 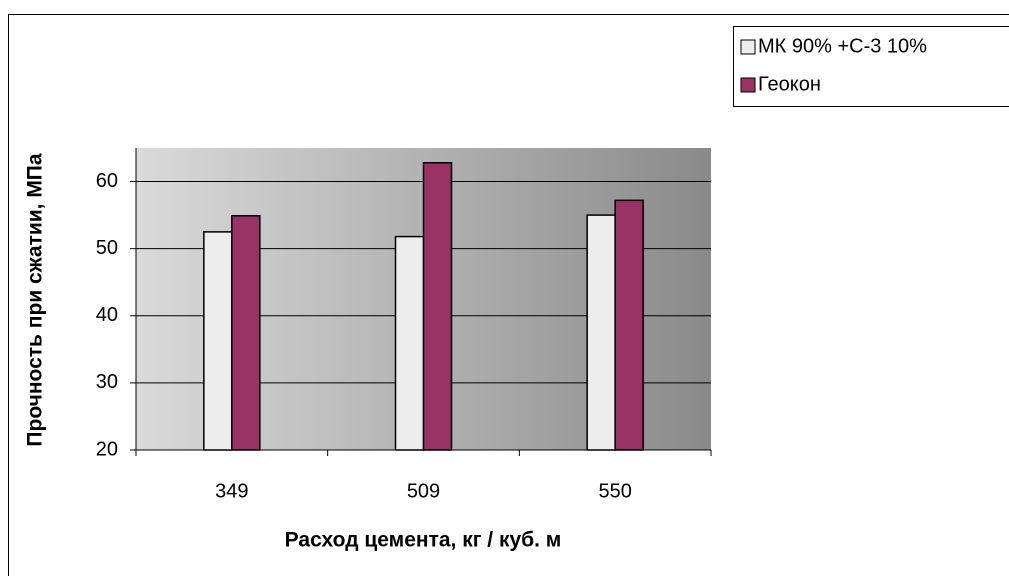 I want to click on y-tick-label: 30, so click(x=107, y=382).